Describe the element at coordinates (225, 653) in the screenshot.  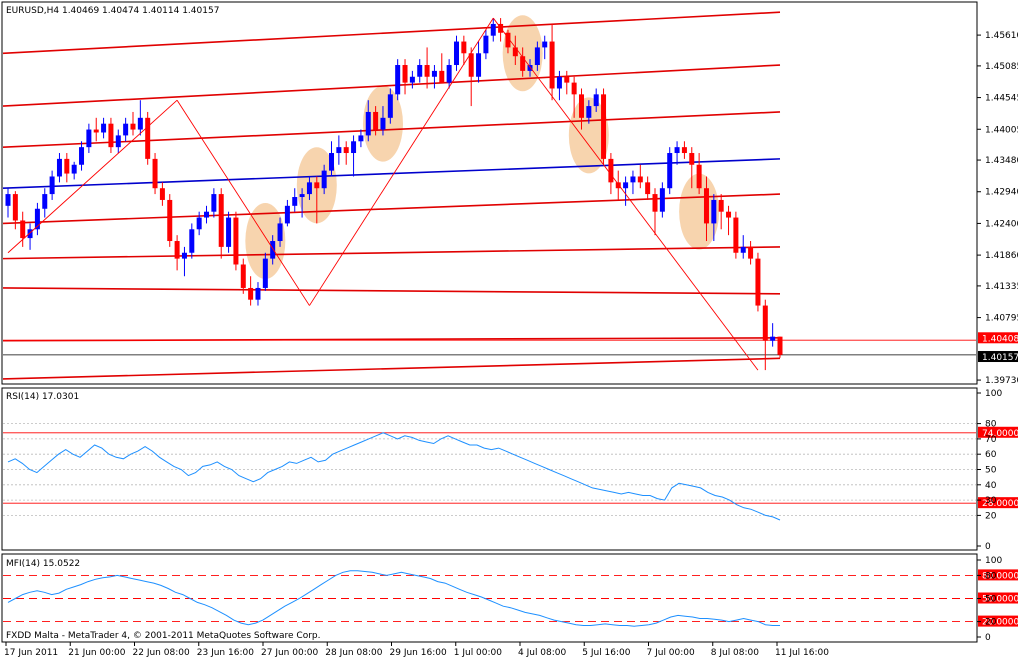
I see `time-tick-label: 23 Jun 16:00` at that location.